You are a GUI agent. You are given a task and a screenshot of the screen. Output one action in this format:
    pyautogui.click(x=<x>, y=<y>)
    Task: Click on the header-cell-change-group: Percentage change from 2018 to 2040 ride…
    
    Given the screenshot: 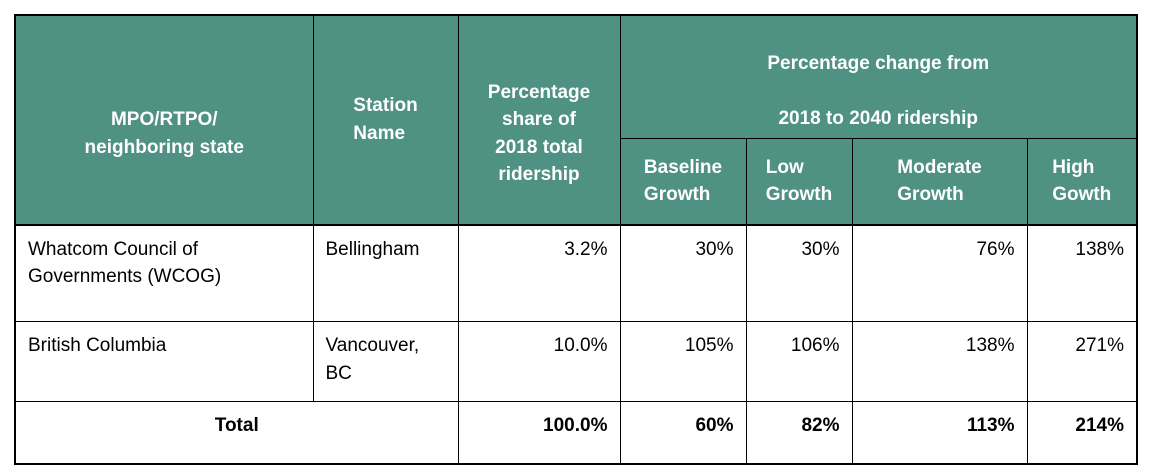 What is the action you would take?
    pyautogui.click(x=878, y=77)
    